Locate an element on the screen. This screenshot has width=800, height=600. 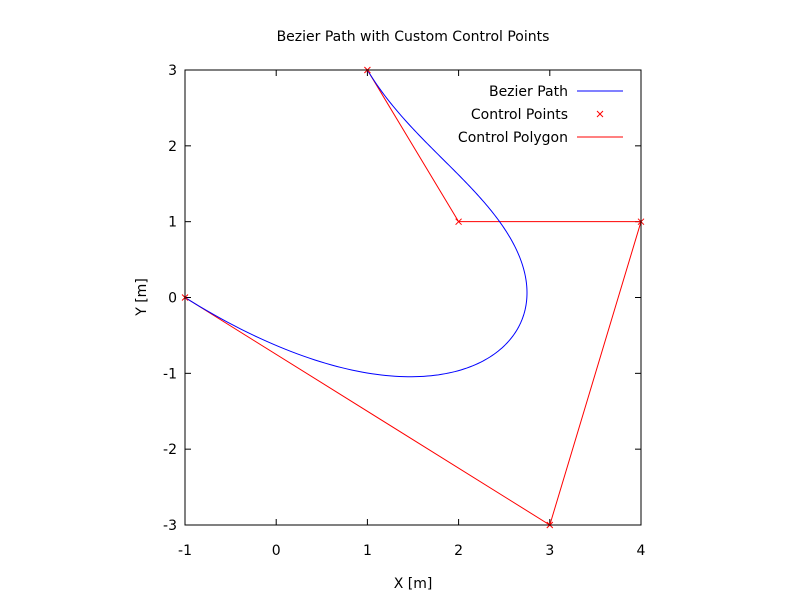
x-tick-label: 3 is located at coordinates (549, 551).